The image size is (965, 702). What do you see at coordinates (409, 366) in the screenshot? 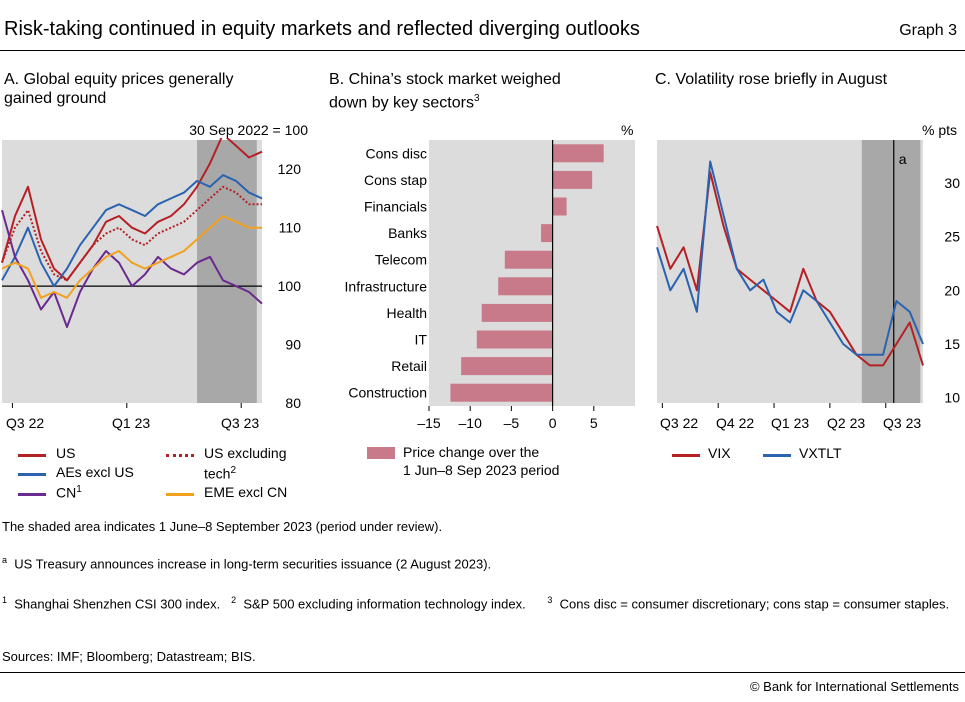
I see `category-label: Retail` at bounding box center [409, 366].